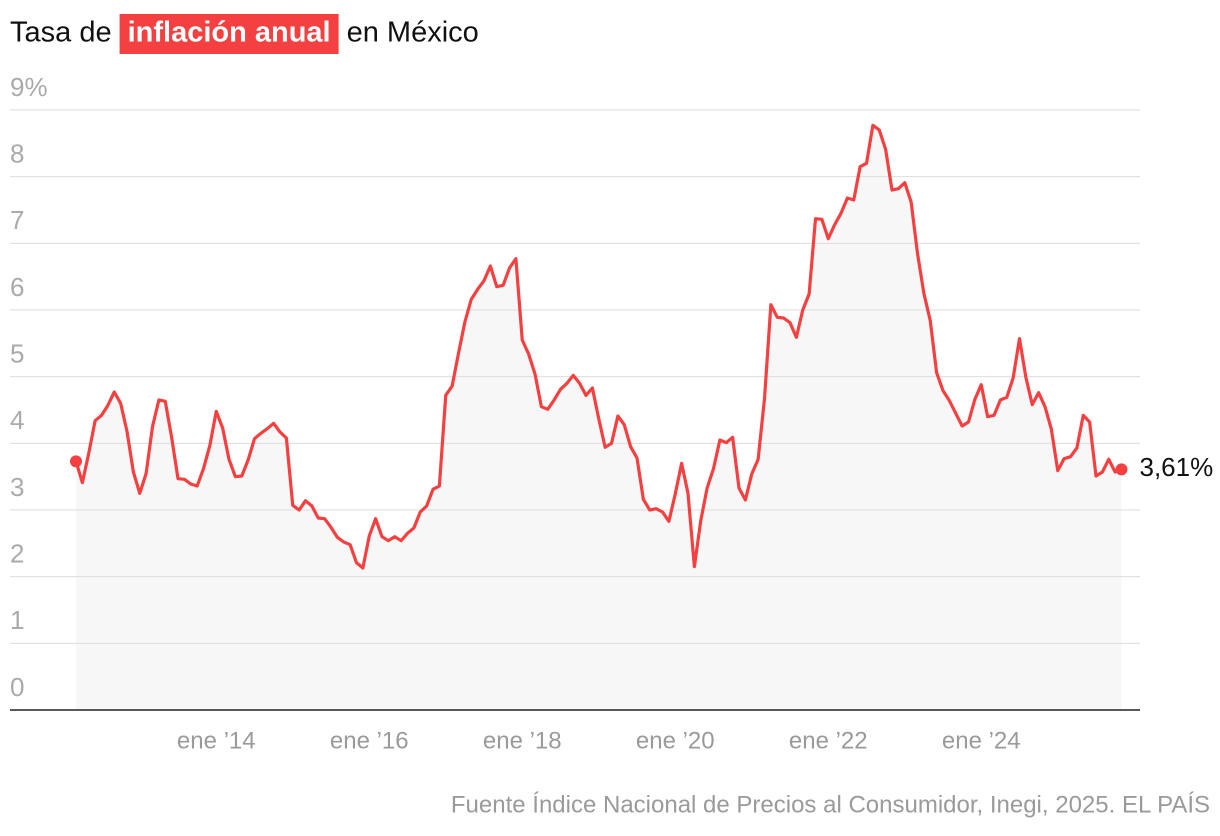 Image resolution: width=1220 pixels, height=836 pixels. What do you see at coordinates (61, 33) in the screenshot?
I see `title-text: Tasa de` at bounding box center [61, 33].